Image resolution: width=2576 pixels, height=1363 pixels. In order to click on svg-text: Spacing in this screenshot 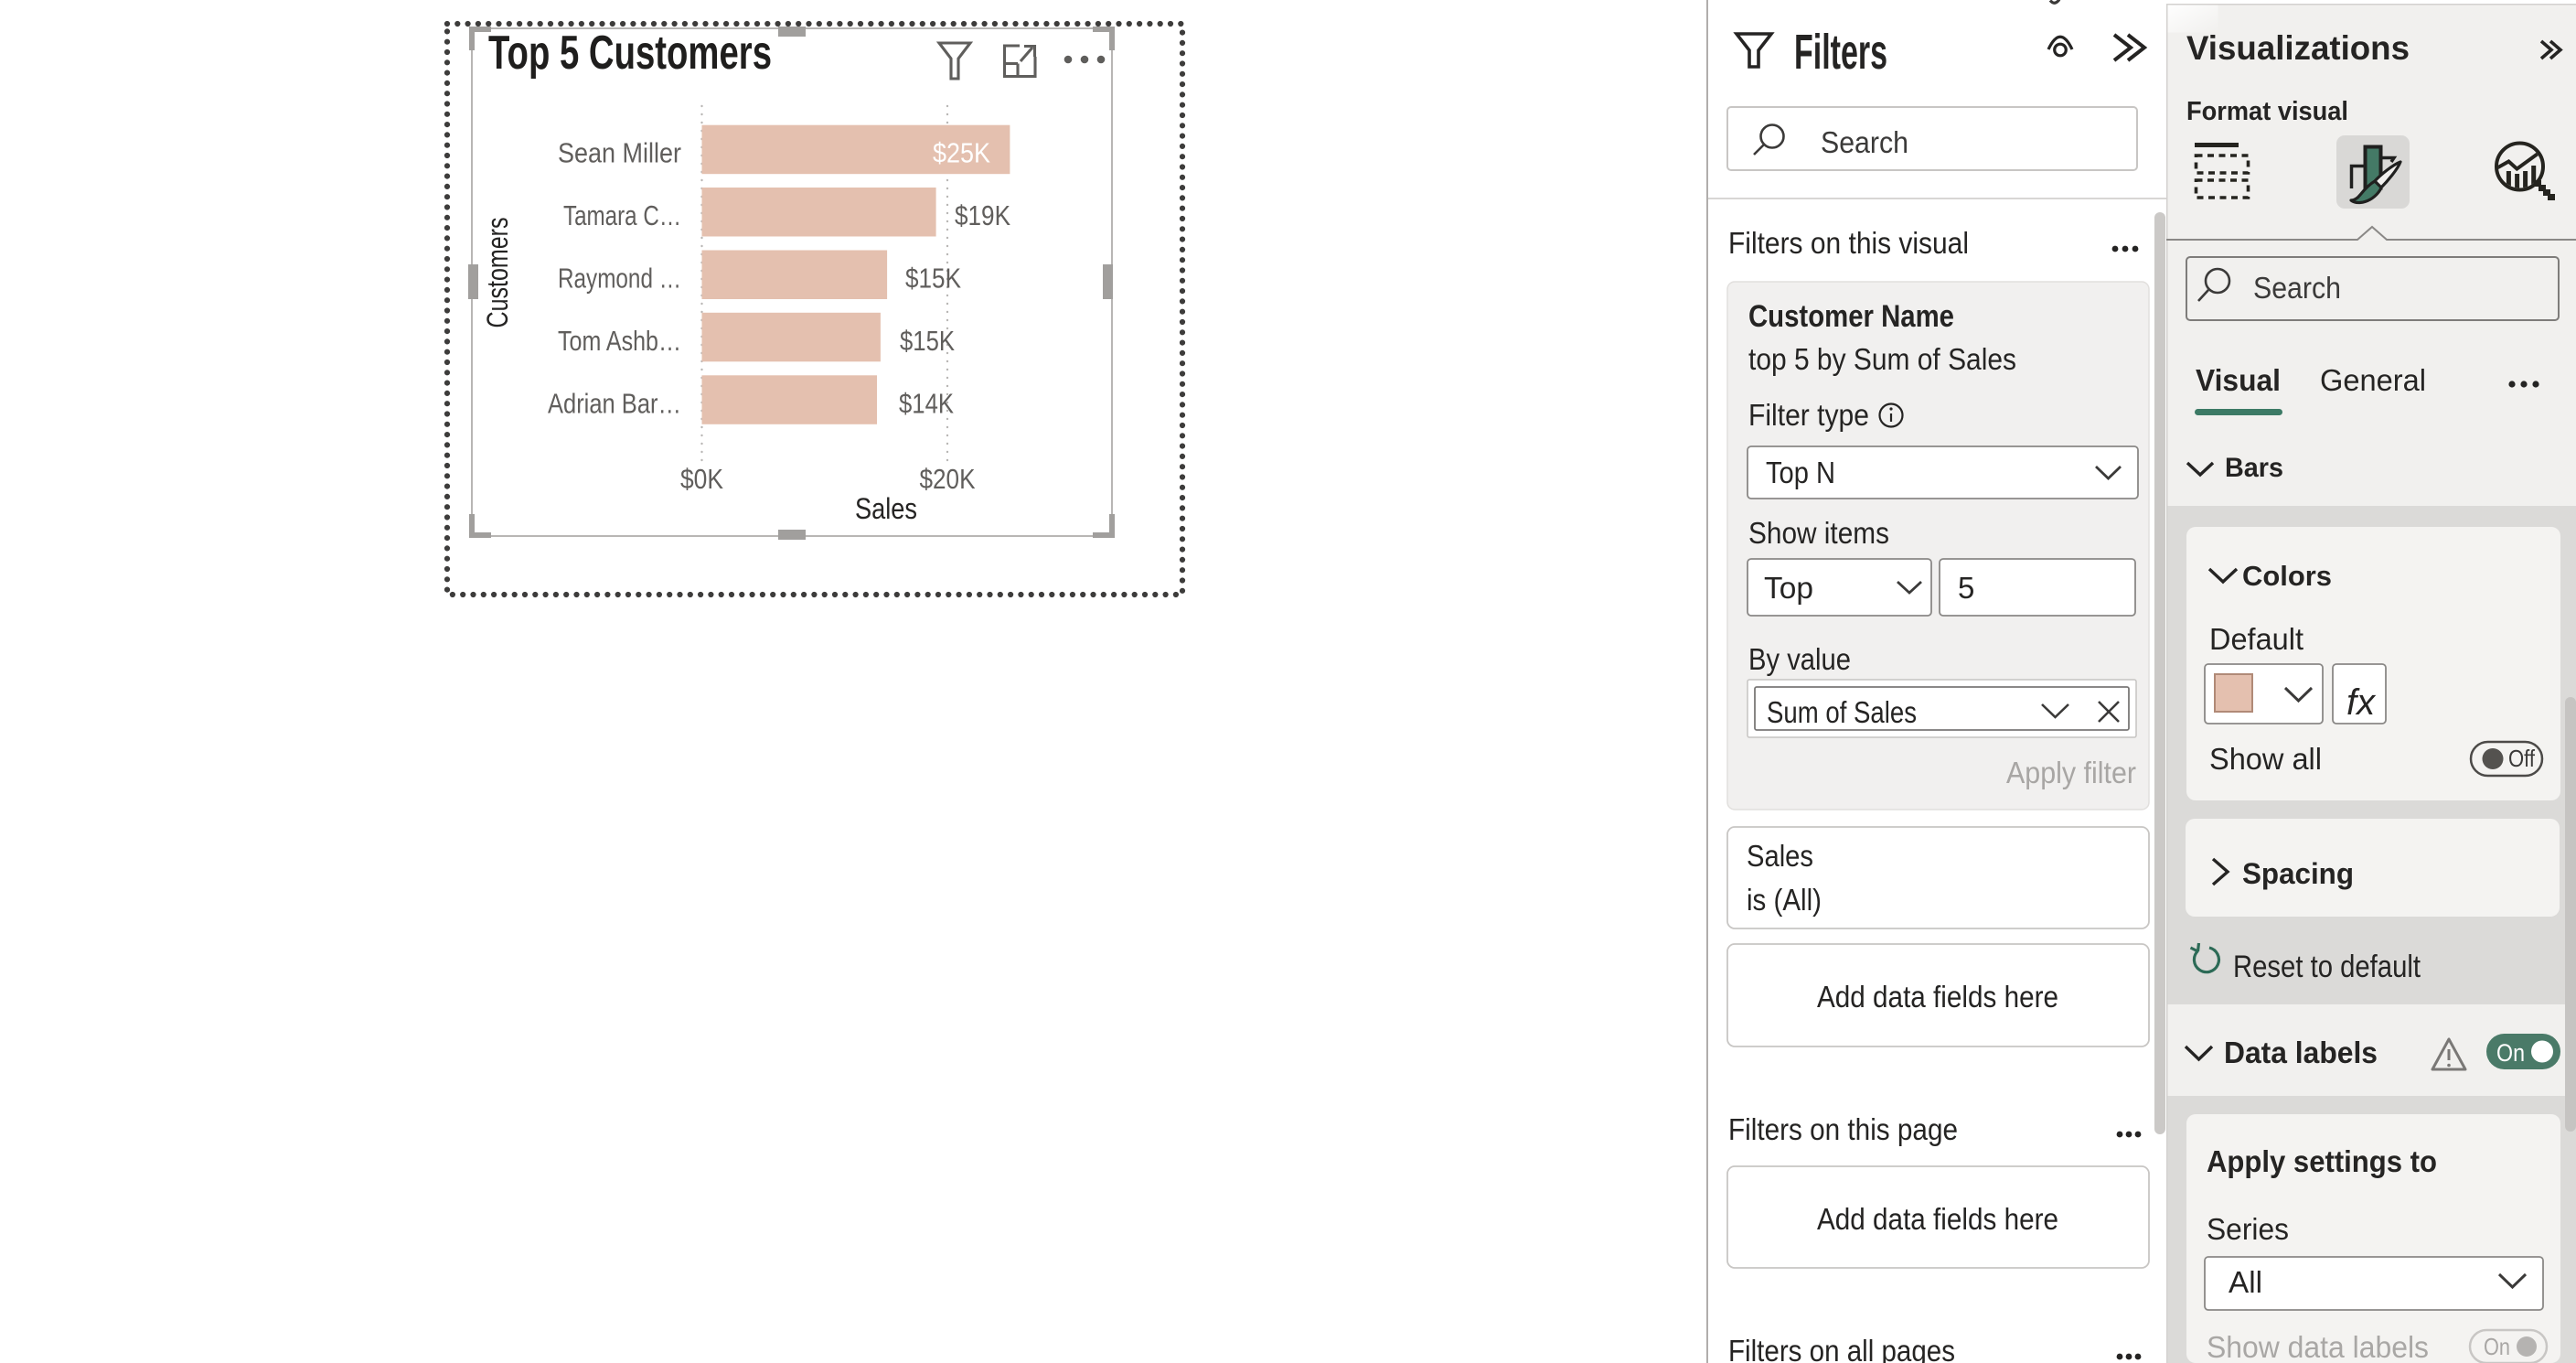, I will do `click(2298, 873)`.